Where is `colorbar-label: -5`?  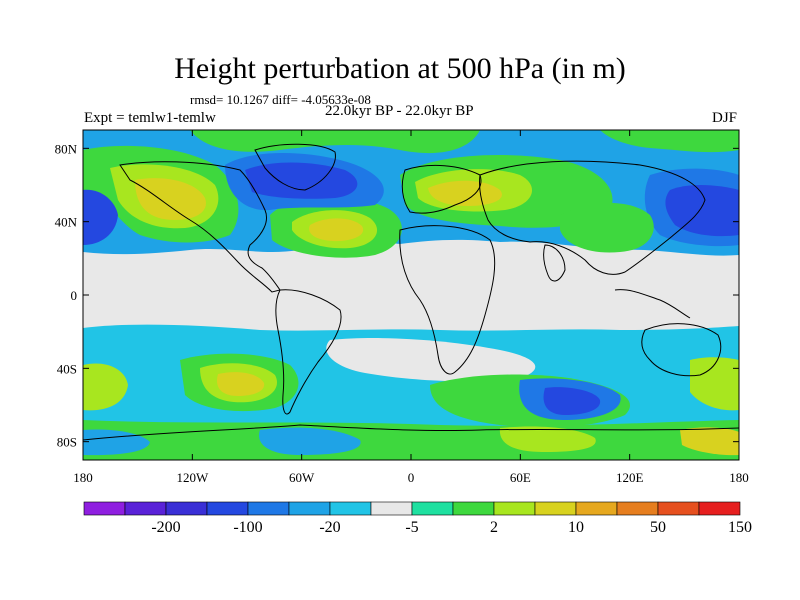
colorbar-label: -5 is located at coordinates (411, 527).